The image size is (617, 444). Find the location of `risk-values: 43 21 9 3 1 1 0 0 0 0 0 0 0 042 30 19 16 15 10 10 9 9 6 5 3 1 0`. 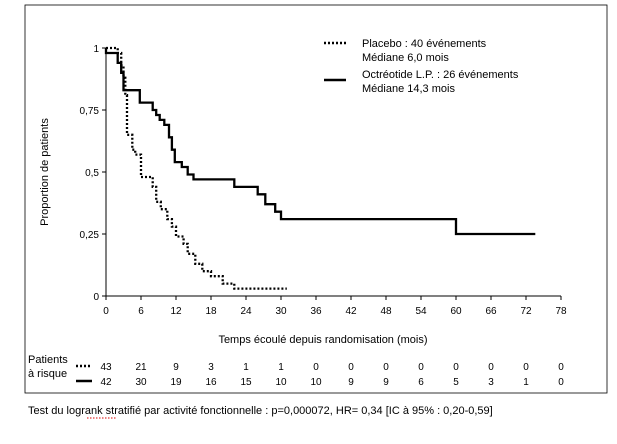

risk-values: 43 21 9 3 1 1 0 0 0 0 0 0 0 042 30 19 16 15 10 10 9 9 6 5 3 1 0 is located at coordinates (332, 375).